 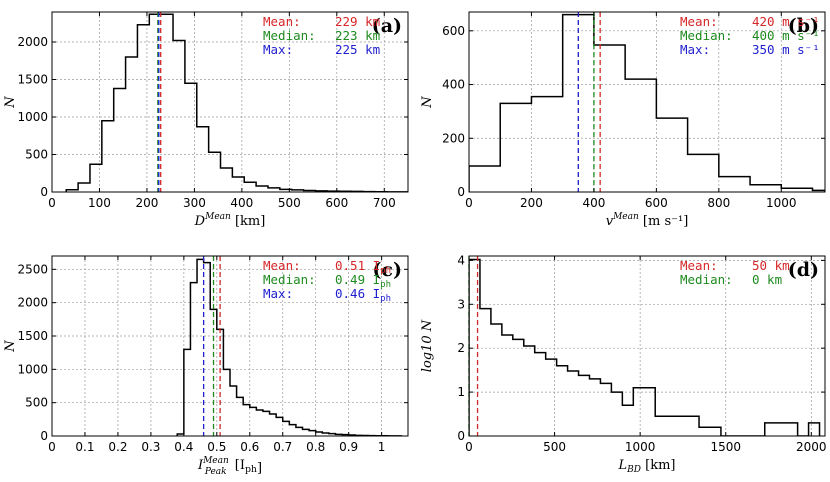 What do you see at coordinates (32, 269) in the screenshot?
I see `y-tick-label: 2500` at bounding box center [32, 269].